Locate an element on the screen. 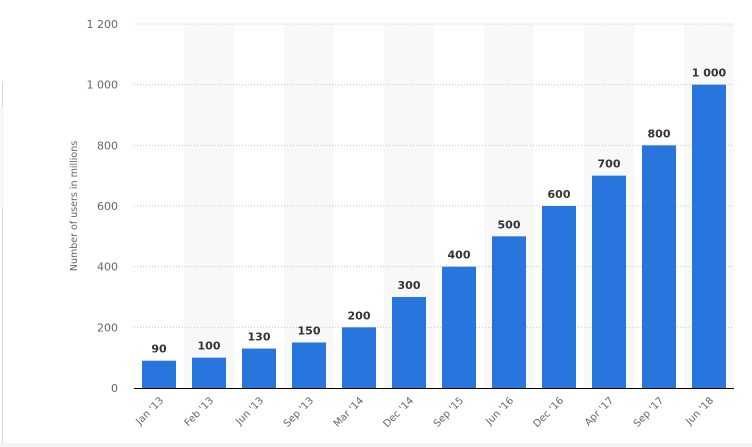 This screenshot has height=447, width=752. data-label: 100 is located at coordinates (209, 346).